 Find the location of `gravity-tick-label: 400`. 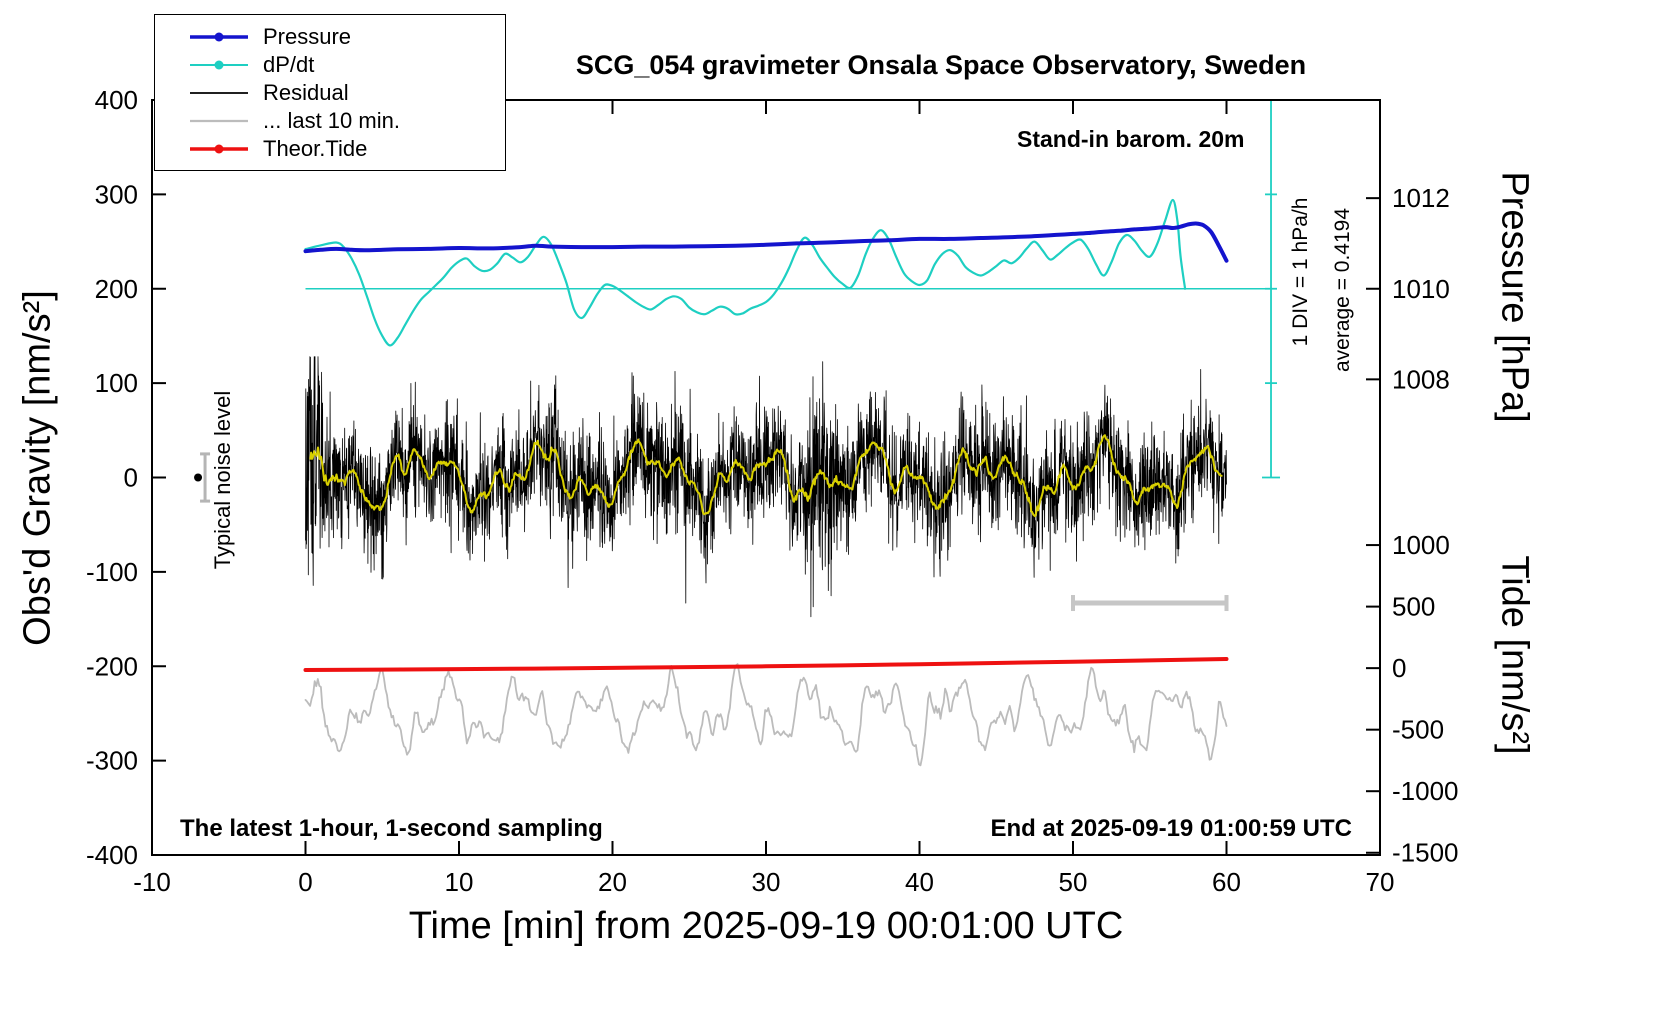

gravity-tick-label: 400 is located at coordinates (116, 100).